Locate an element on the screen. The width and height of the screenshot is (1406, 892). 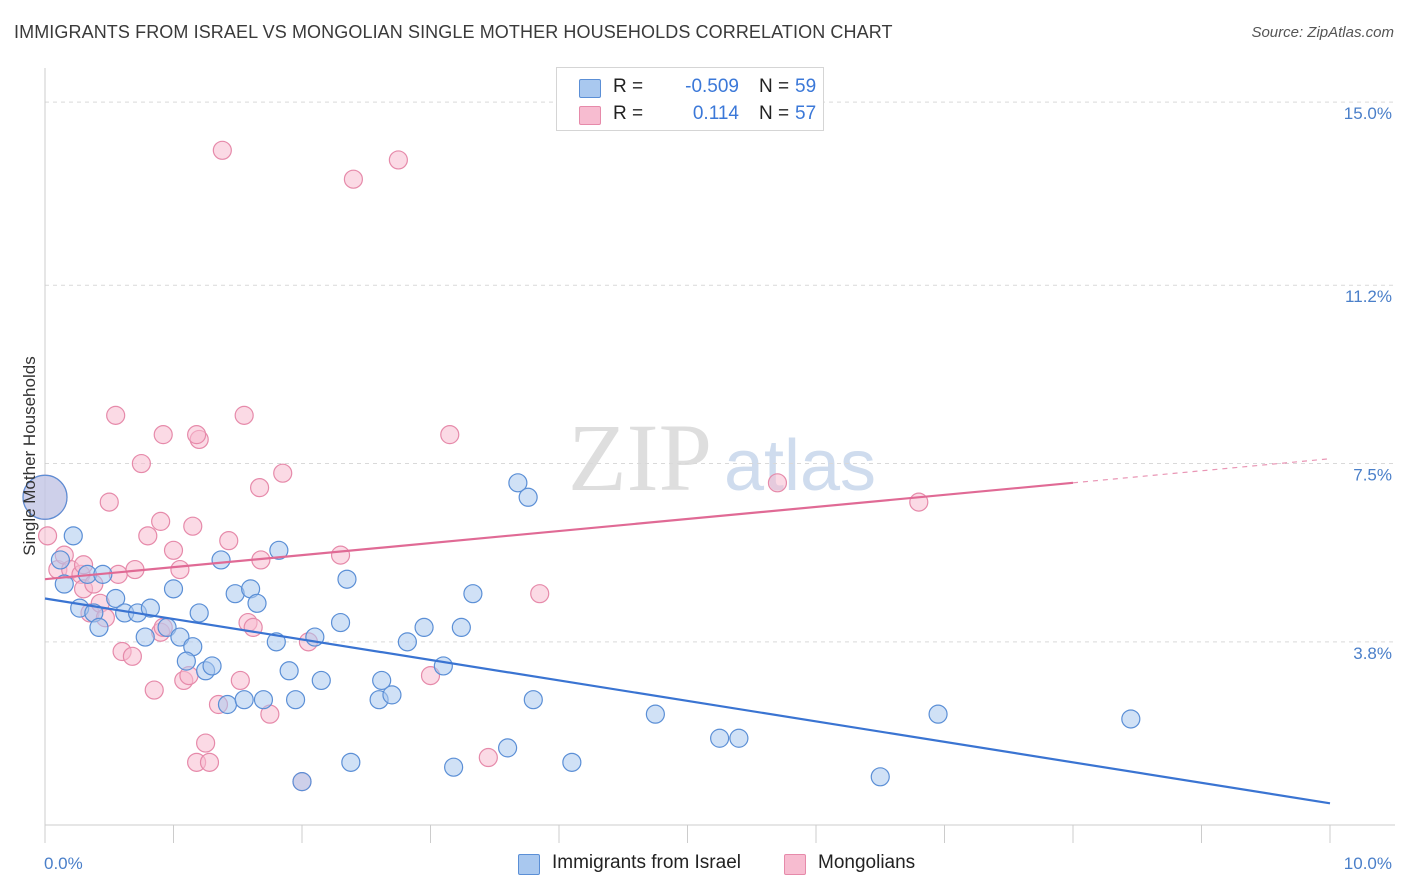
legend-r-value: 0.114 is located at coordinates (715, 113).